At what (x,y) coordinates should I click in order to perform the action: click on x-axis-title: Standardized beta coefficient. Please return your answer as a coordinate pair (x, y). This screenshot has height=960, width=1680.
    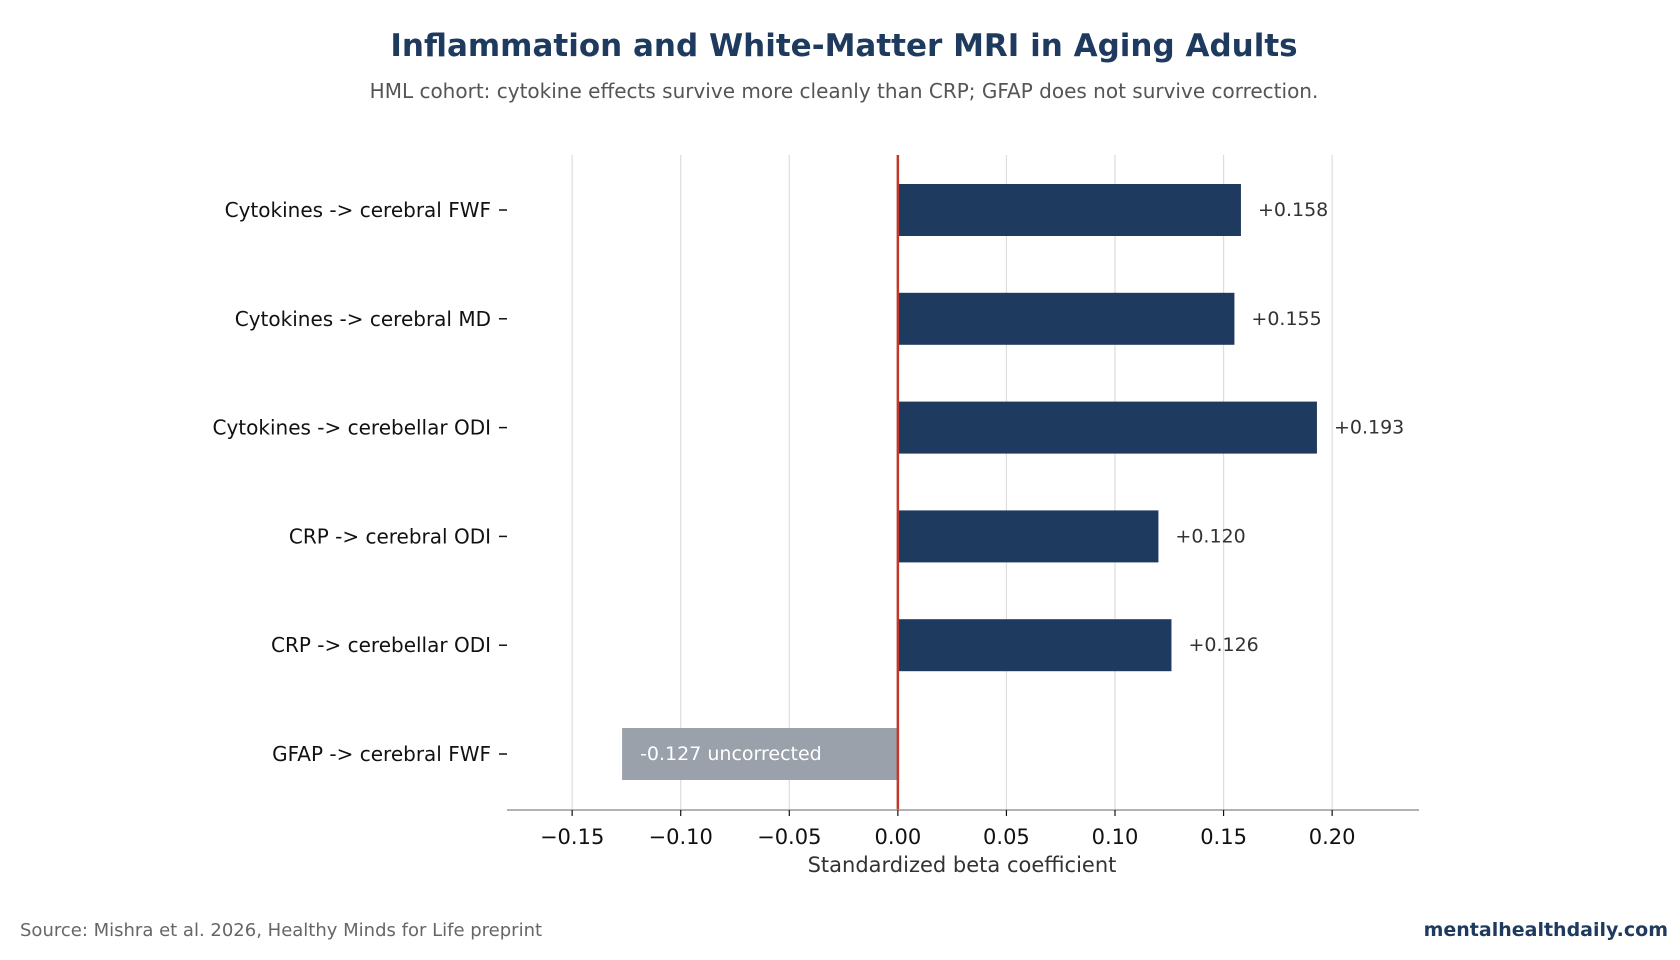
    Looking at the image, I should click on (962, 865).